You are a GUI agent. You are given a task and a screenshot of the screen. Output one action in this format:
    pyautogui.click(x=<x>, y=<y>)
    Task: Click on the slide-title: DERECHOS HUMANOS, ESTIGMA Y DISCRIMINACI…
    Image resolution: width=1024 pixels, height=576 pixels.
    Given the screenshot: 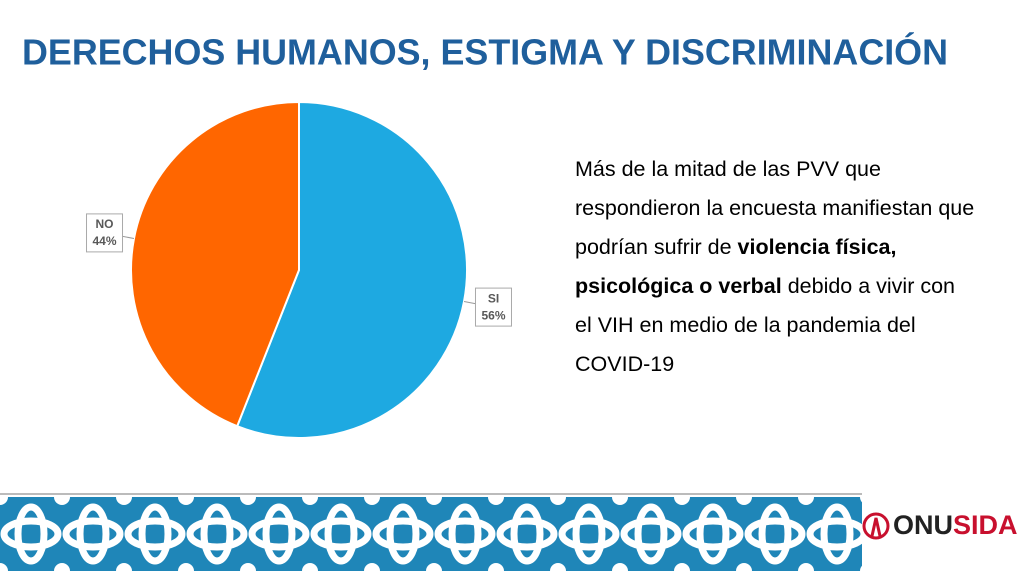 What is the action you would take?
    pyautogui.click(x=485, y=52)
    